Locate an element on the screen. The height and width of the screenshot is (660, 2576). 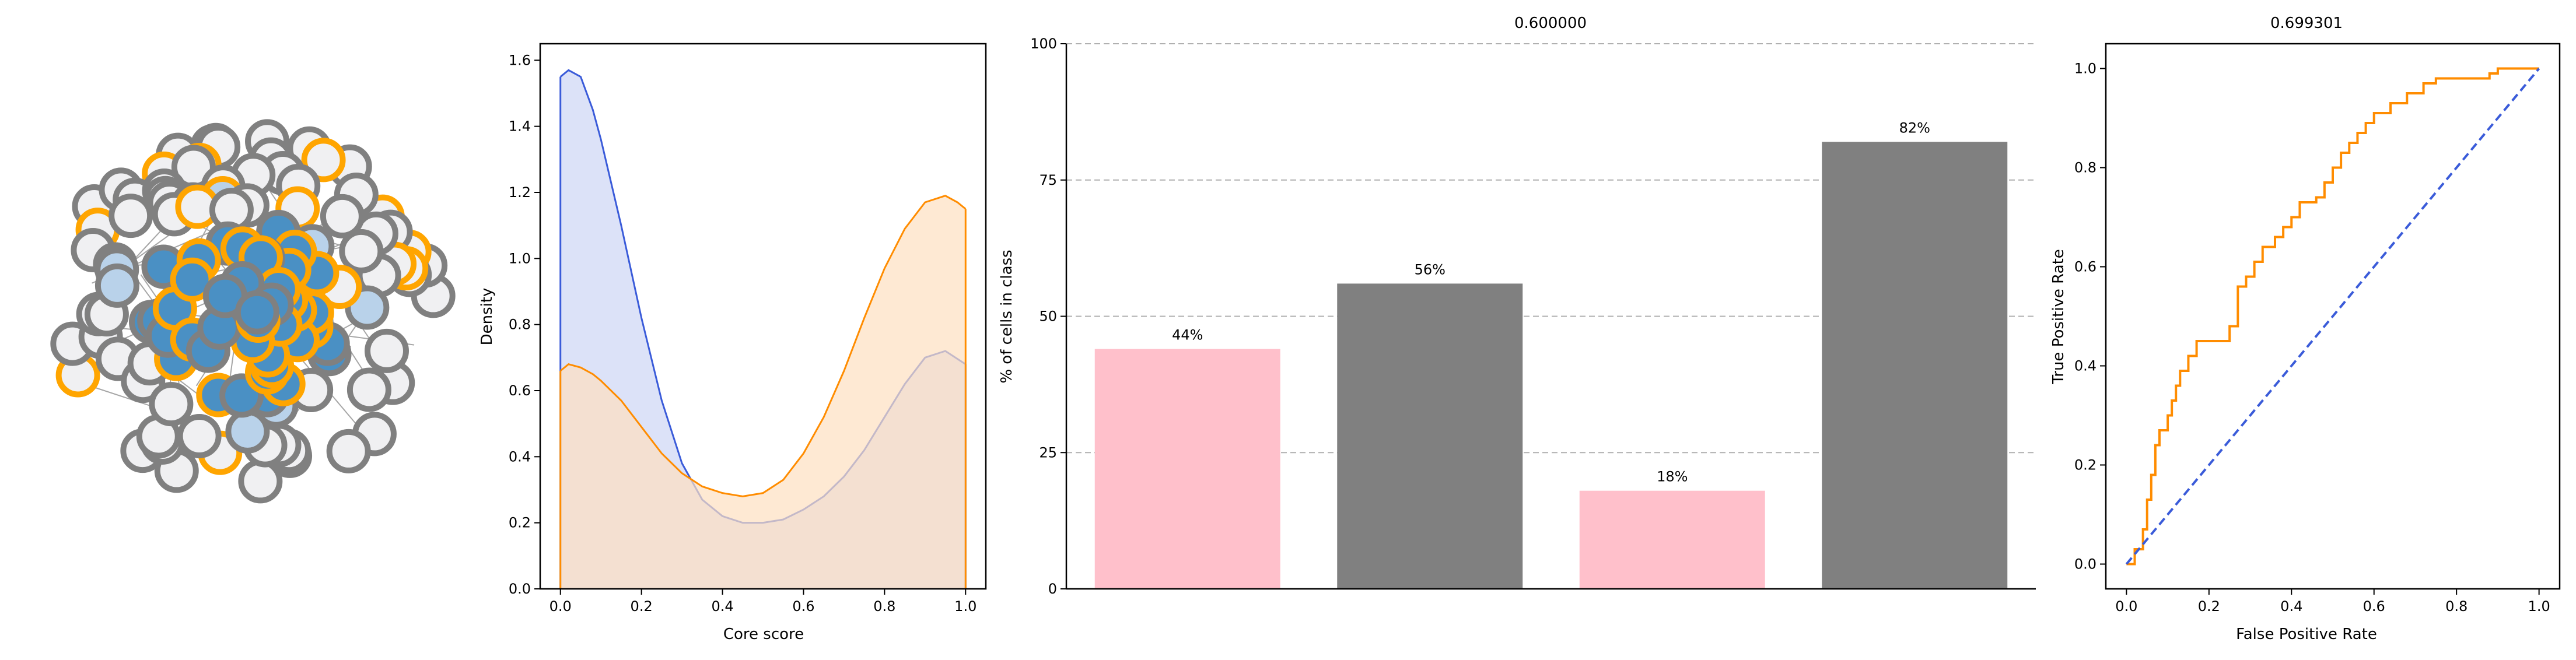
density-y-tick-label: 1.2 is located at coordinates (520, 192).